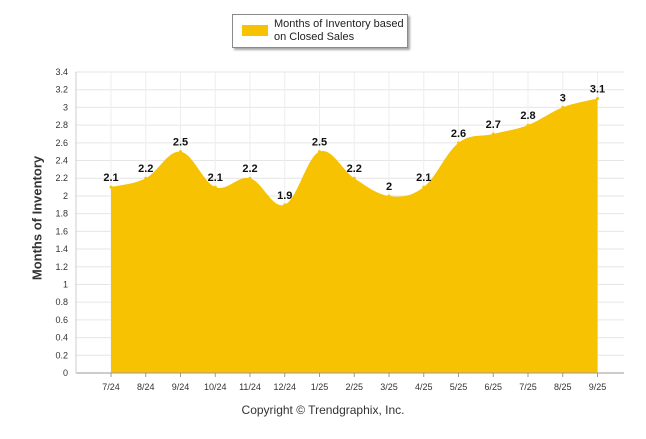 This screenshot has width=646, height=439. What do you see at coordinates (493, 387) in the screenshot?
I see `x-tick-label: 6/25` at bounding box center [493, 387].